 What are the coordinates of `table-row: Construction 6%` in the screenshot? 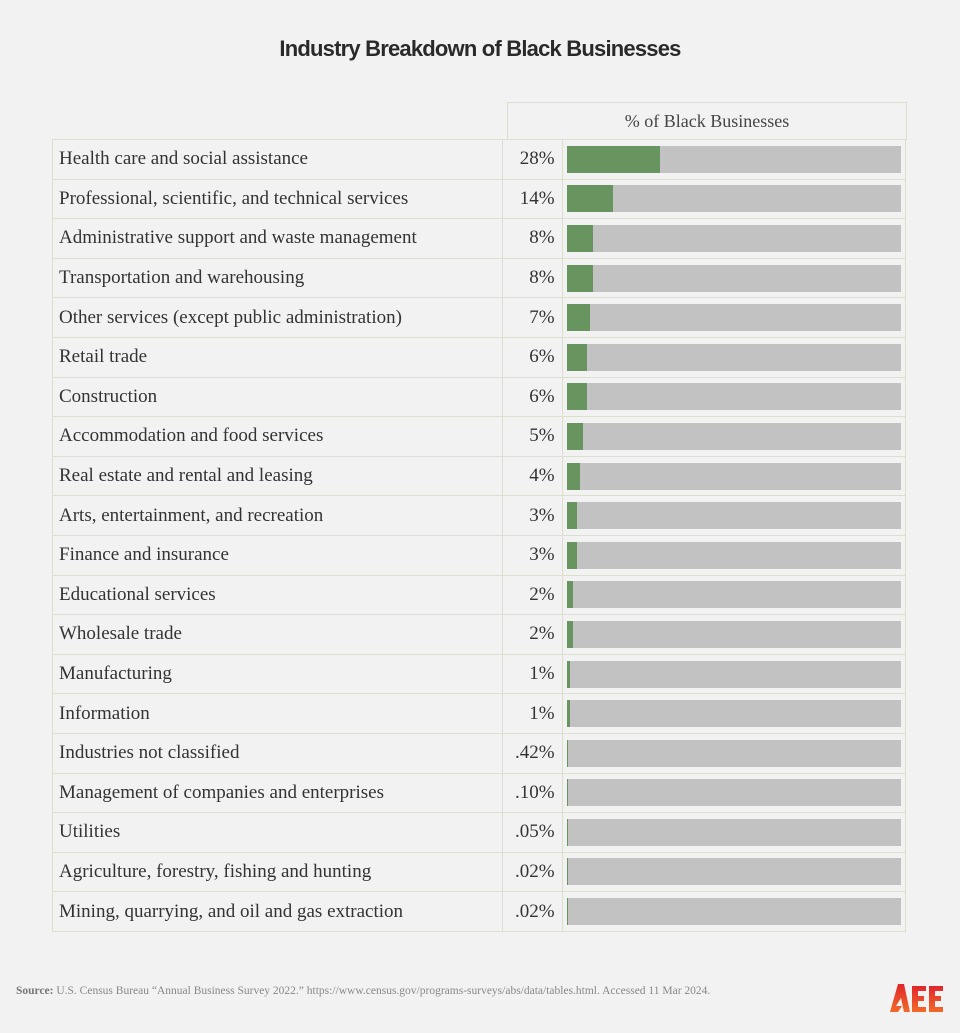 It's located at (479, 397).